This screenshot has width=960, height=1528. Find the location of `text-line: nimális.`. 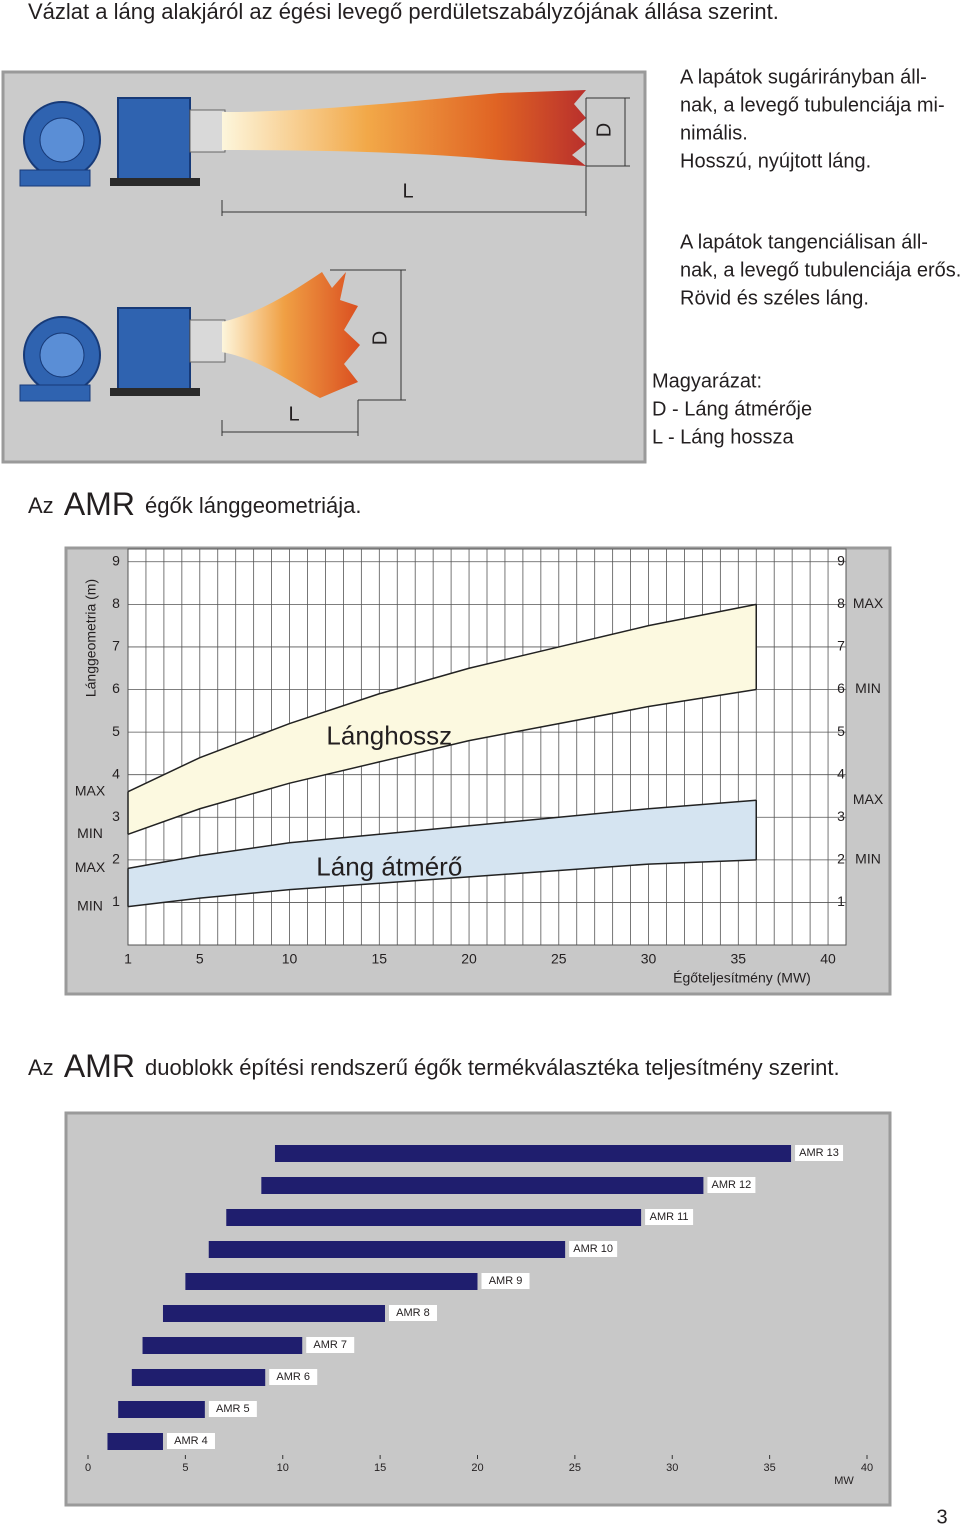

text-line: nimális. is located at coordinates (714, 133).